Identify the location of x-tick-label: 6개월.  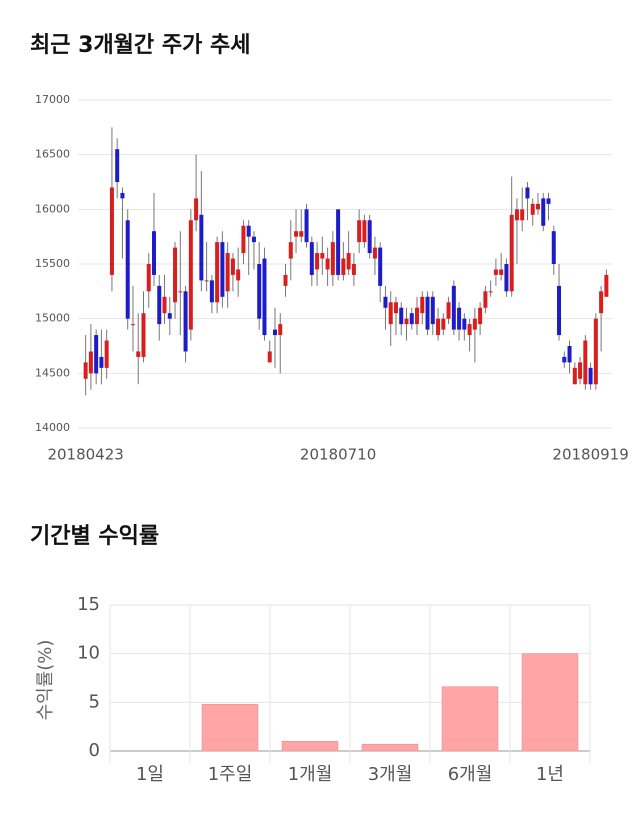
(470, 774).